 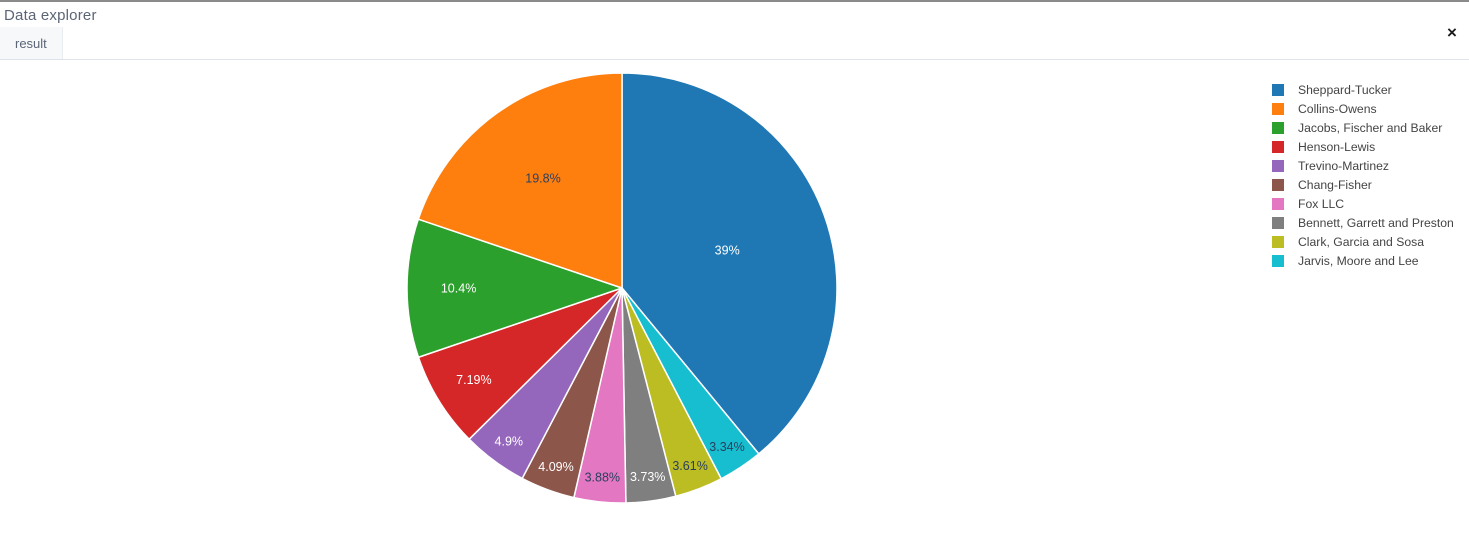 I want to click on pie-slice-label: 19.8%, so click(x=542, y=178).